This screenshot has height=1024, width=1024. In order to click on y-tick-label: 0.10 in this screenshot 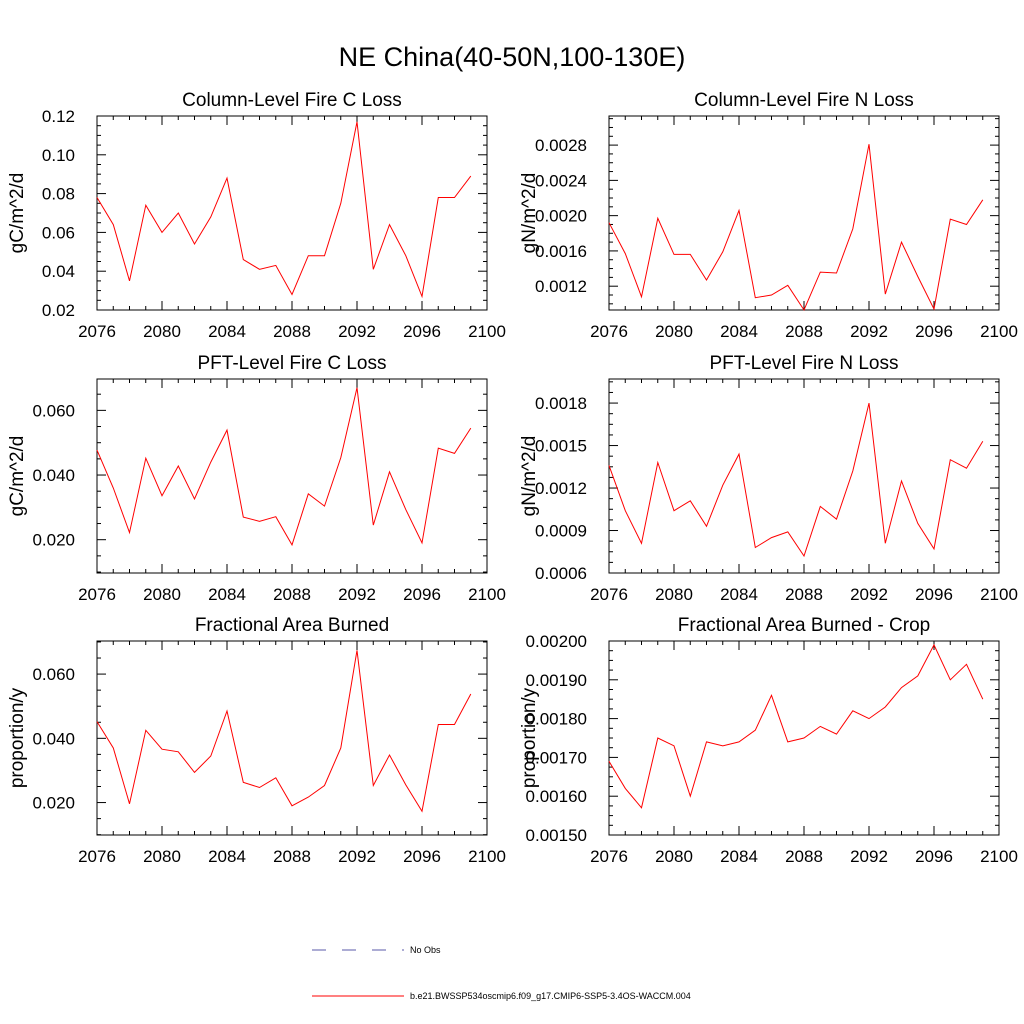, I will do `click(58, 155)`.